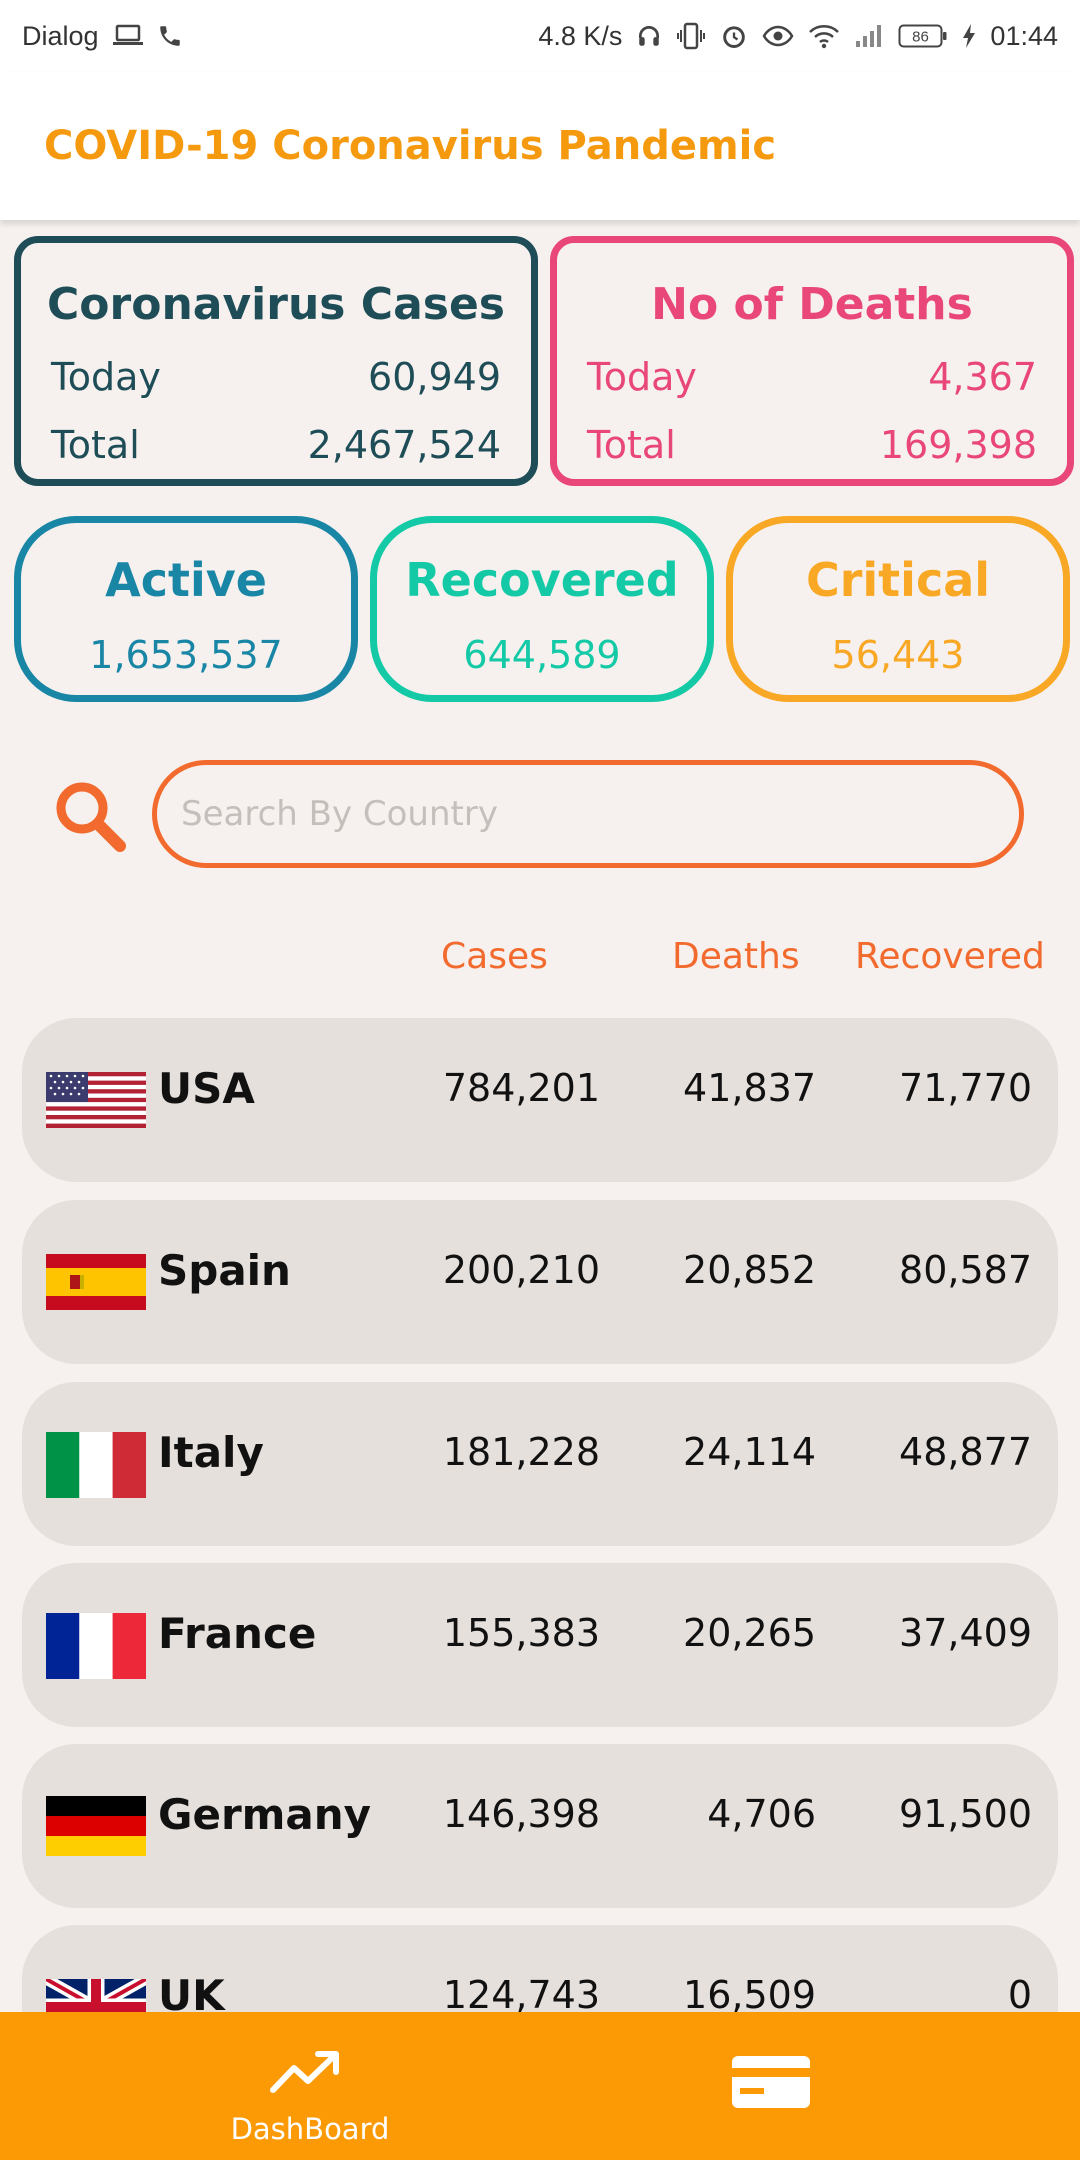 The height and width of the screenshot is (2160, 1080). What do you see at coordinates (812, 304) in the screenshot?
I see `deaths-card-title: No of Deaths` at bounding box center [812, 304].